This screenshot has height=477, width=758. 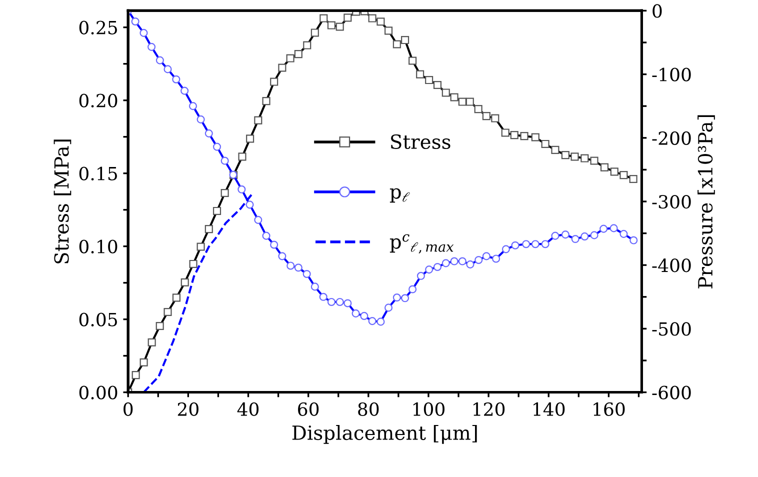 What do you see at coordinates (98, 393) in the screenshot?
I see `y-tick-label: 0.00` at bounding box center [98, 393].